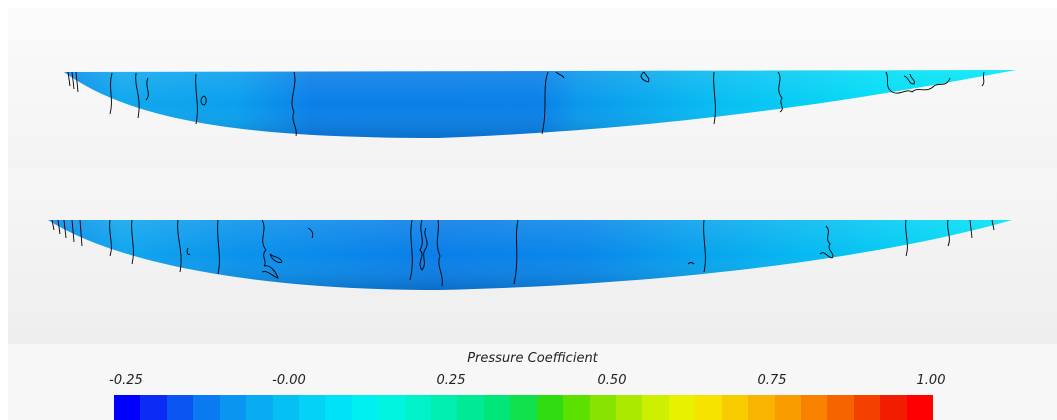 This screenshot has height=420, width=1057. Describe the element at coordinates (931, 380) in the screenshot. I see `legend-tick-label: 1.00` at that location.